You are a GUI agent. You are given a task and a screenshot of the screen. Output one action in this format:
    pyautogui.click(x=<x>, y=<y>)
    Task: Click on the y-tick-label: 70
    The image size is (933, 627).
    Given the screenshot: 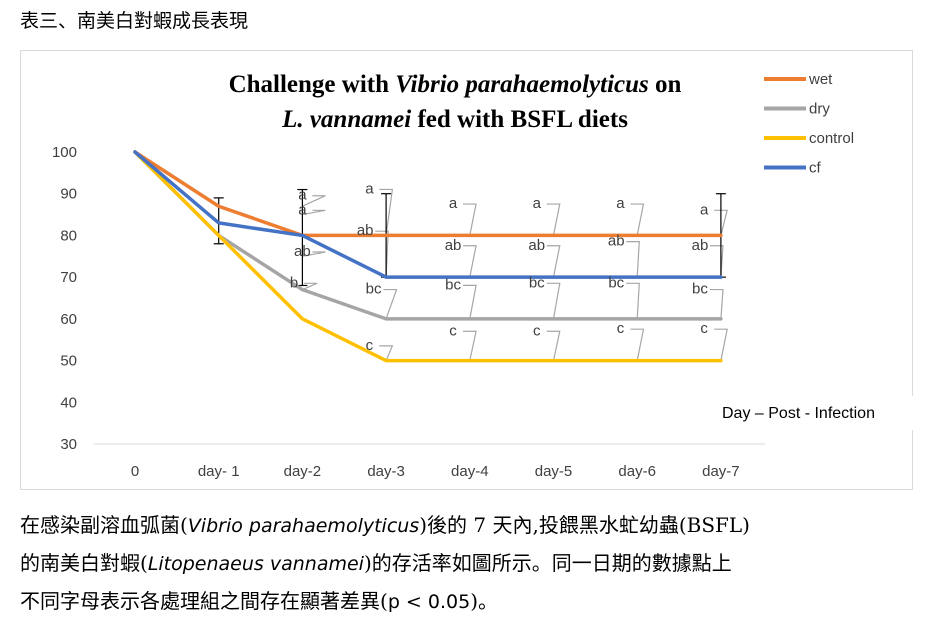 What is the action you would take?
    pyautogui.click(x=68, y=277)
    